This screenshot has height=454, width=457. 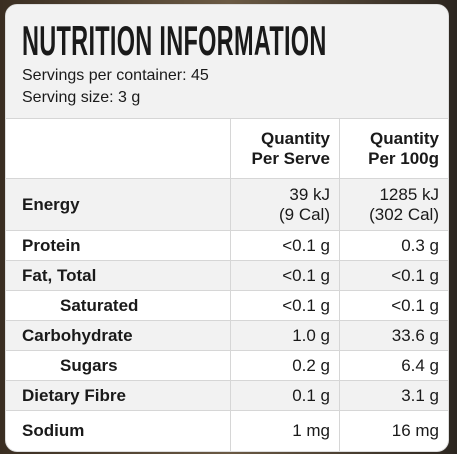 I want to click on nutrient-name: Sugars, so click(x=118, y=365).